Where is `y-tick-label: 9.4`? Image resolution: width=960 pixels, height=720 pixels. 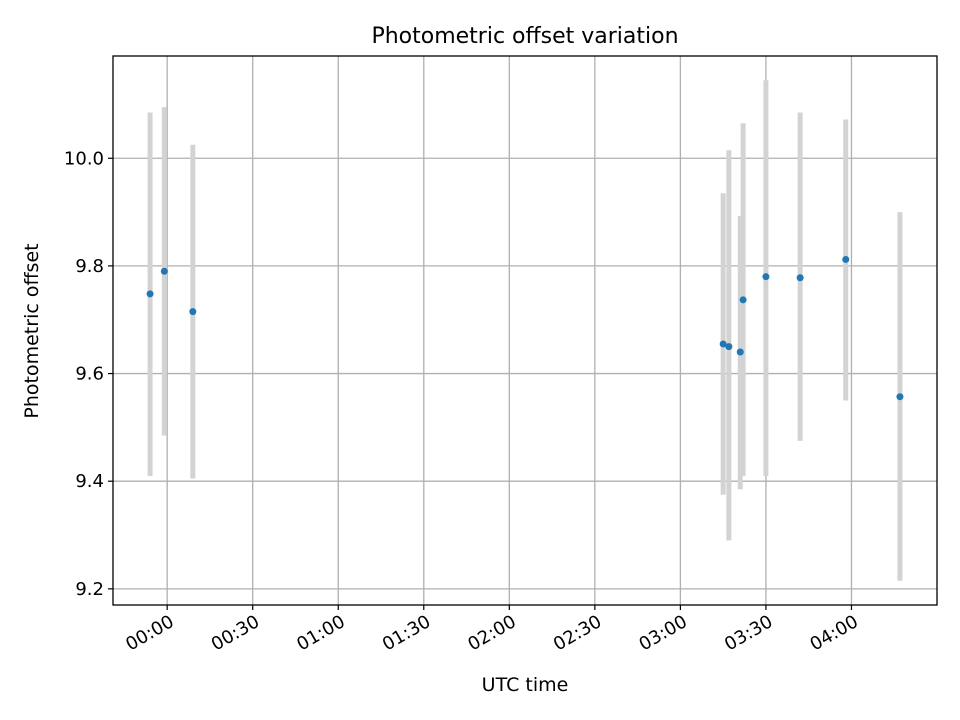 y-tick-label: 9.4 is located at coordinates (89, 481).